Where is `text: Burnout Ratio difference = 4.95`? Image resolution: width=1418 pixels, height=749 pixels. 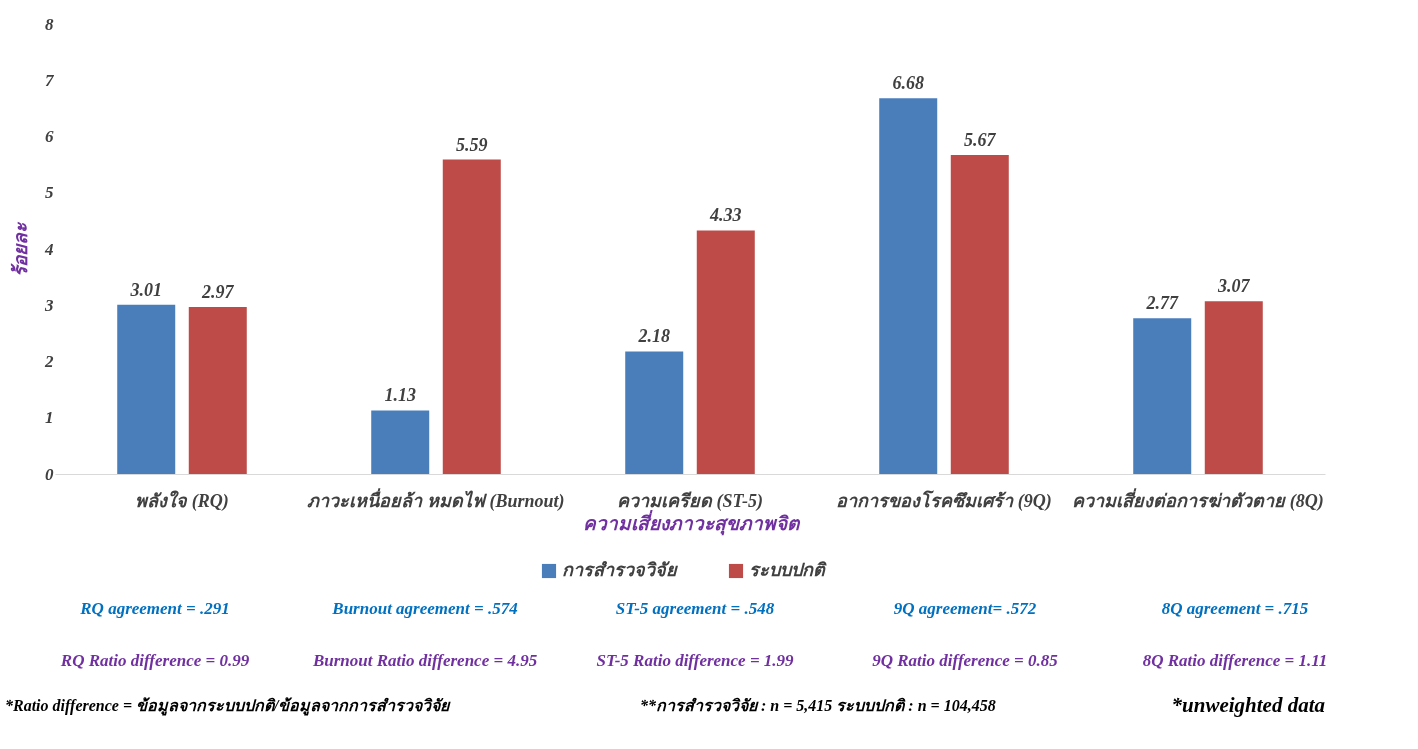
text: Burnout Ratio difference = 4.95 is located at coordinates (424, 660).